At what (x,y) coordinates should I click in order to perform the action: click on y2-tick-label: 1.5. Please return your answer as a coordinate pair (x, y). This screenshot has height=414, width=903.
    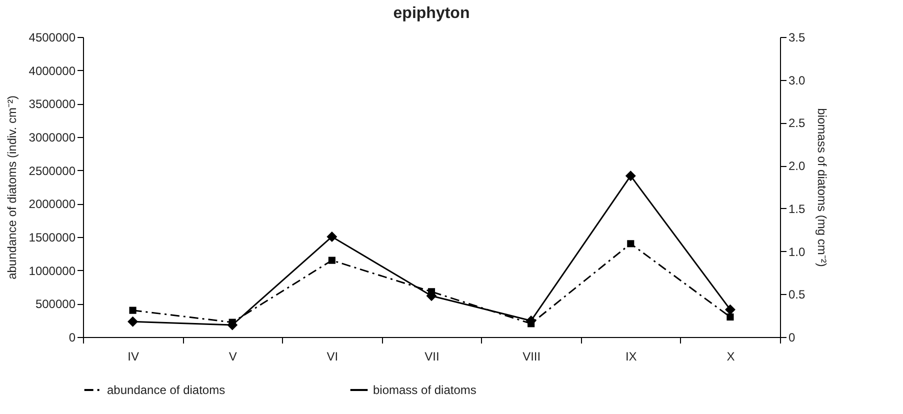
    Looking at the image, I should click on (797, 209).